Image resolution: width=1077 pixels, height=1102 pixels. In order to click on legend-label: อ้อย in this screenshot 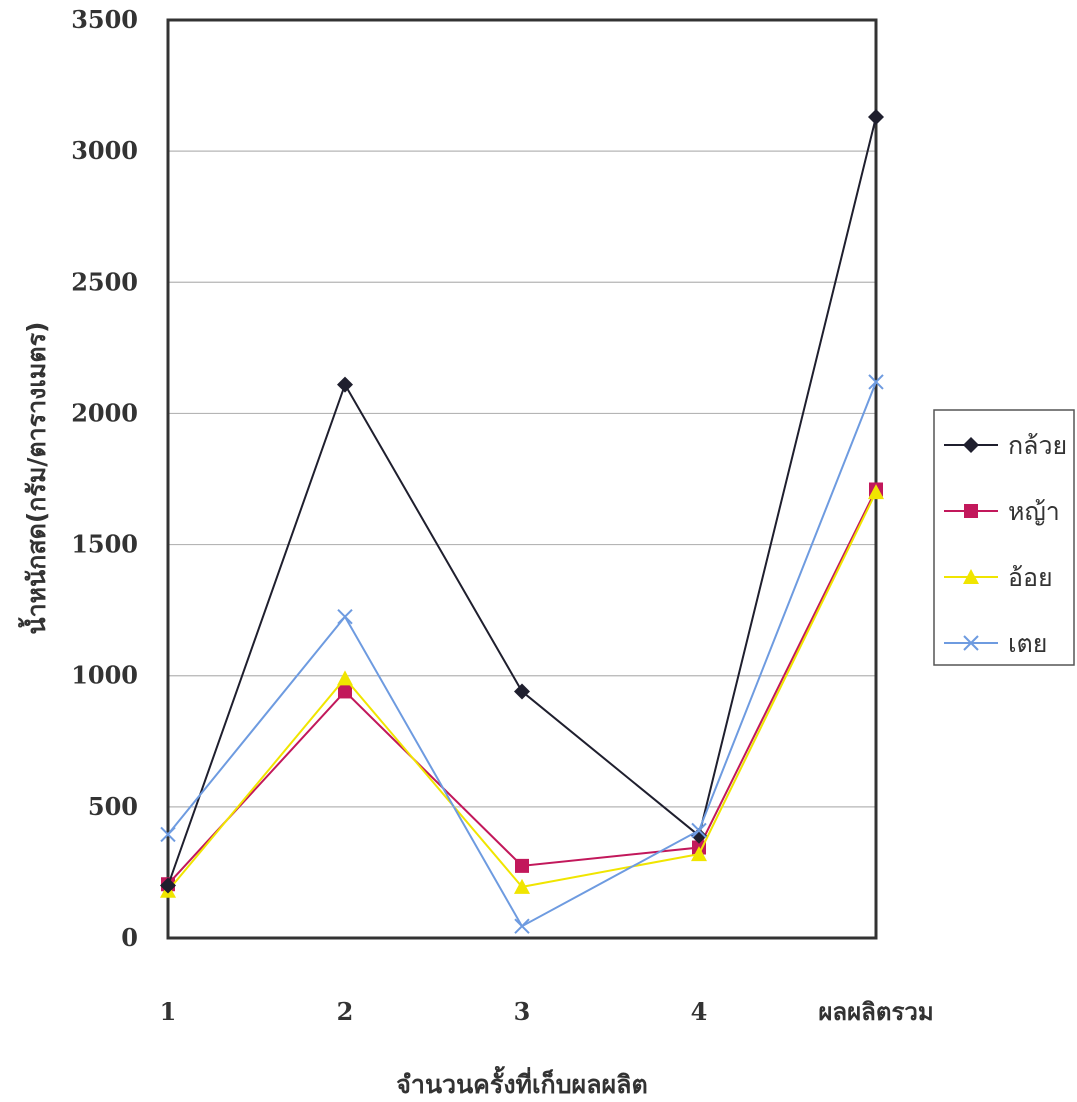, I will do `click(1030, 577)`.